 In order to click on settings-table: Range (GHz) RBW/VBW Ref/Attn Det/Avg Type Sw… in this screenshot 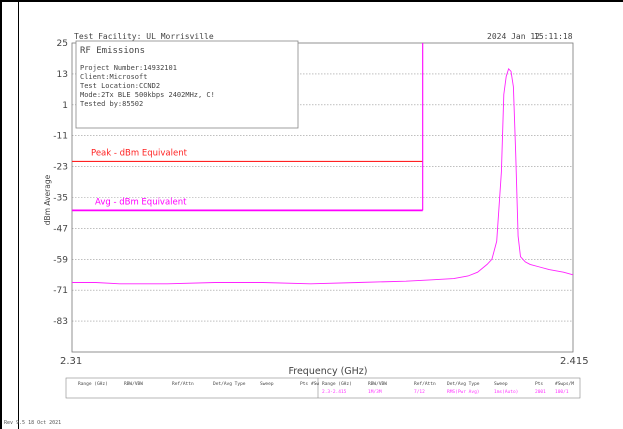, I will do `click(323, 388)`.